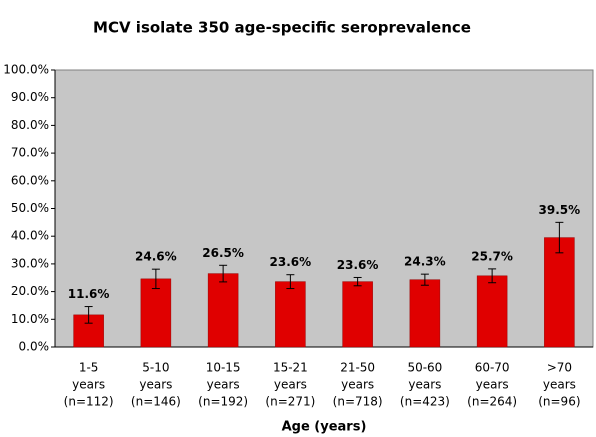 The image size is (596, 437). I want to click on x-tick-label: (n=96), so click(559, 402).